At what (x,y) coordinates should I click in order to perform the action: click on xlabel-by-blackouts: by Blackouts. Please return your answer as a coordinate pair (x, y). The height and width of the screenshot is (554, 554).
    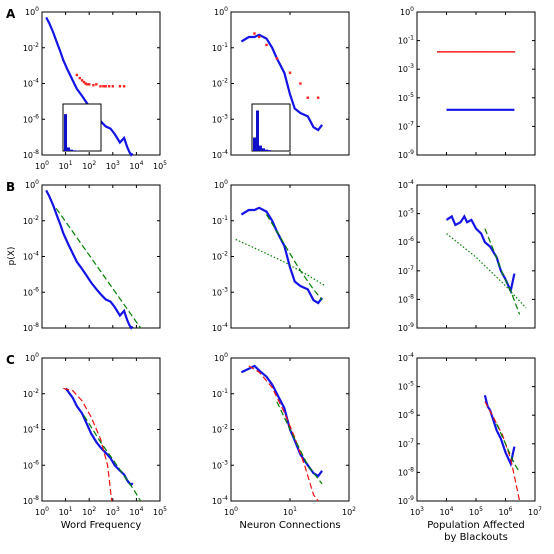
    Looking at the image, I should click on (476, 537).